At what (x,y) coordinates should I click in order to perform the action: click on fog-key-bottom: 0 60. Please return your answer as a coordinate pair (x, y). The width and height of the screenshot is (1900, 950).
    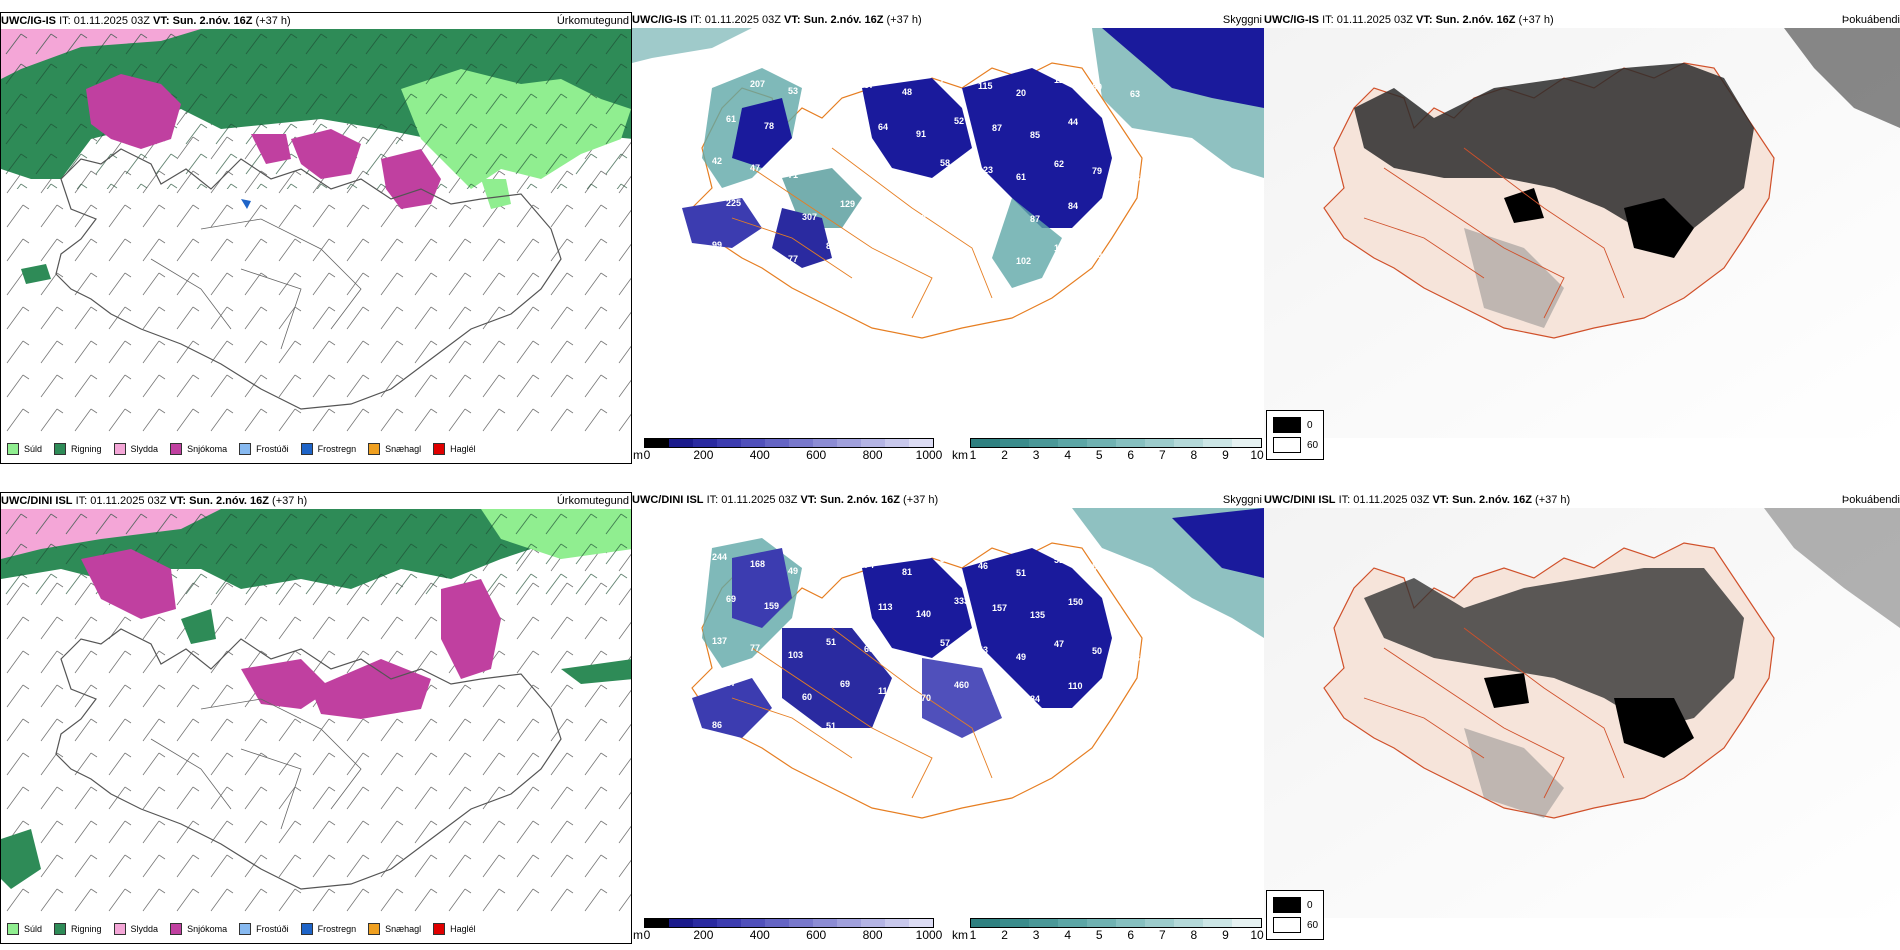
    Looking at the image, I should click on (1295, 915).